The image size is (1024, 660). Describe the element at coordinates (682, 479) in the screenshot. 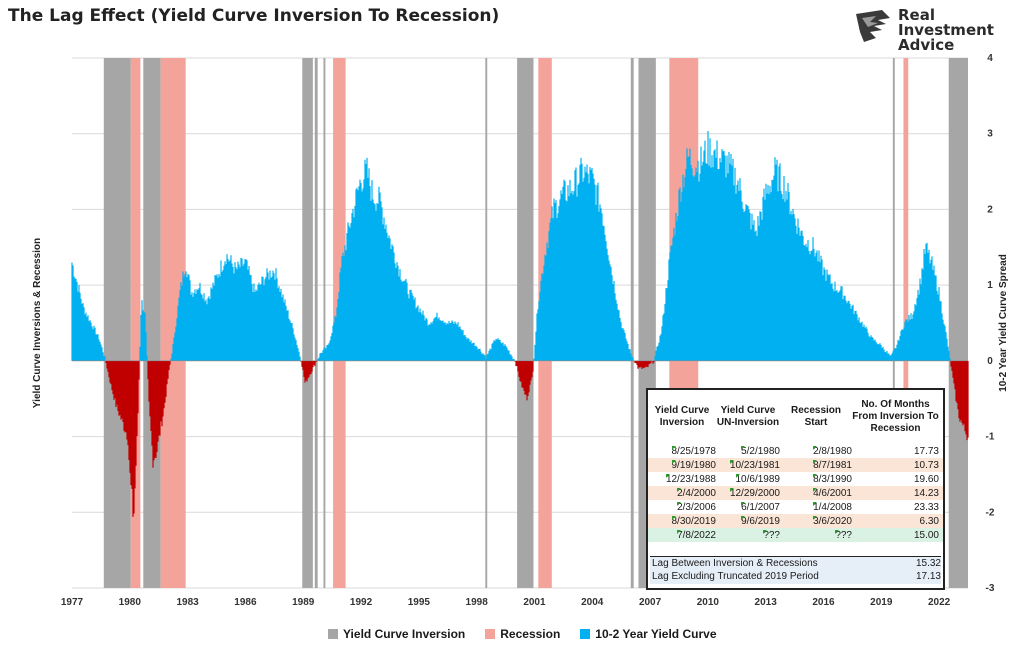

I see `cell-inversion: 12/23/1988` at that location.